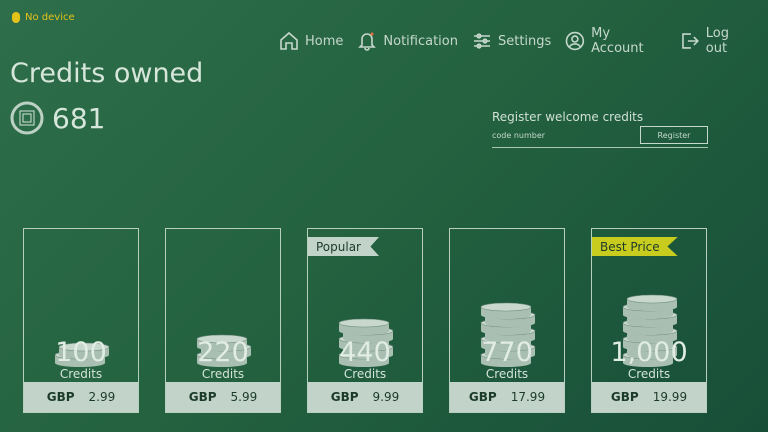 The height and width of the screenshot is (432, 768). What do you see at coordinates (420, 41) in the screenshot?
I see `nav-label: Notification` at bounding box center [420, 41].